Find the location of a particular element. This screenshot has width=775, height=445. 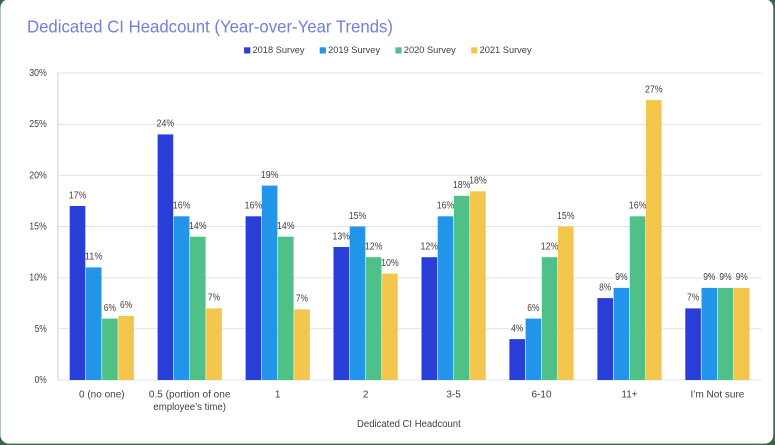

svg-text: 30% is located at coordinates (38, 73).